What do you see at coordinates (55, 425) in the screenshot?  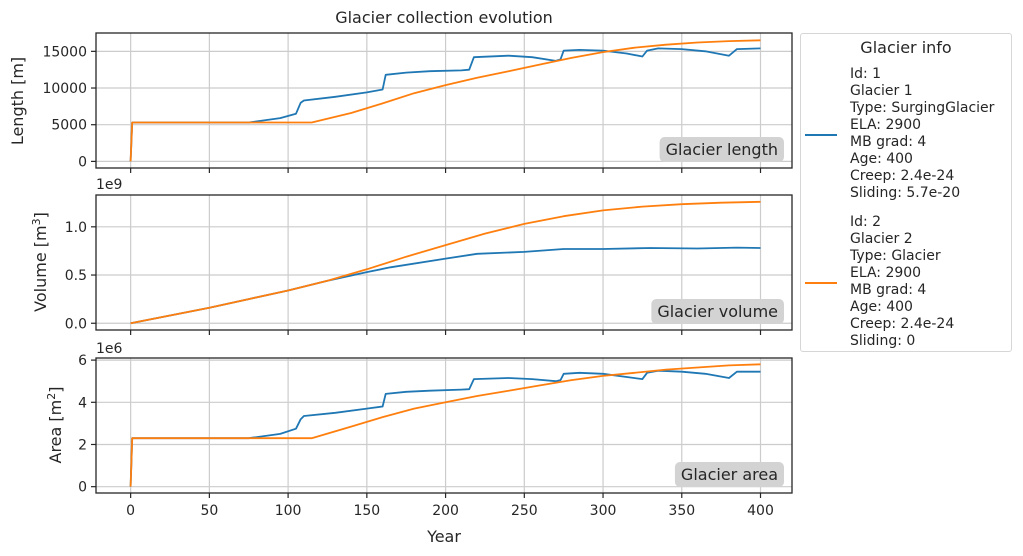 I see `area-y-axis-label: Area [m2]` at bounding box center [55, 425].